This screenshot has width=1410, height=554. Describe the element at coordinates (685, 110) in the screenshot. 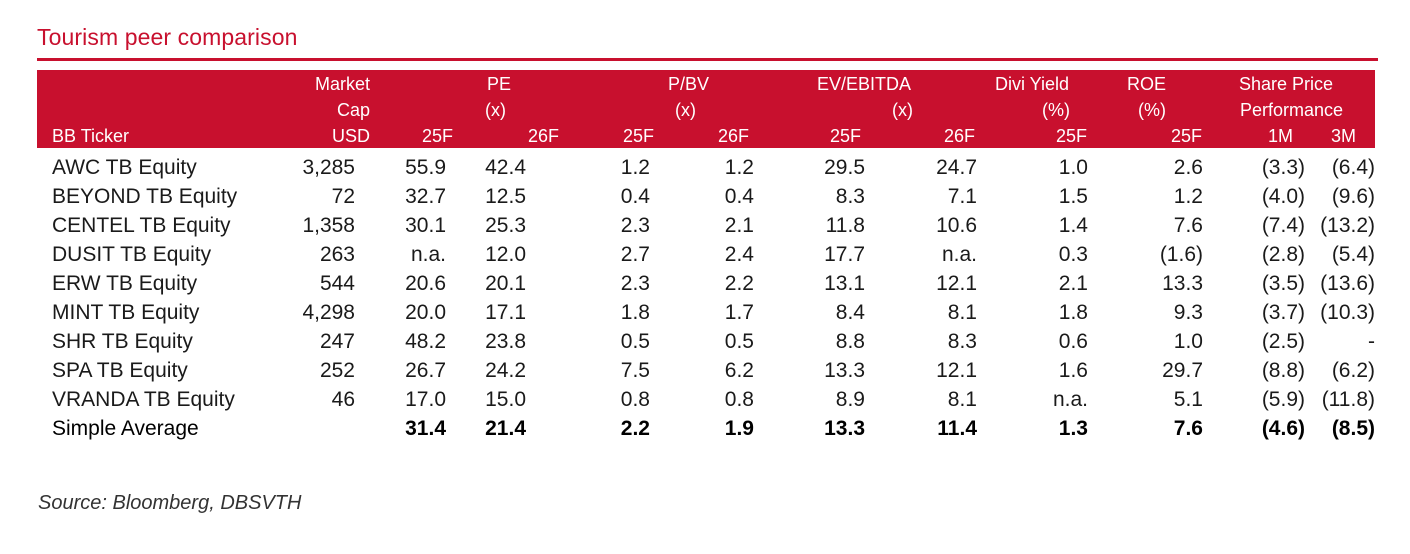

I see `header-pbv-unit: (x)` at that location.